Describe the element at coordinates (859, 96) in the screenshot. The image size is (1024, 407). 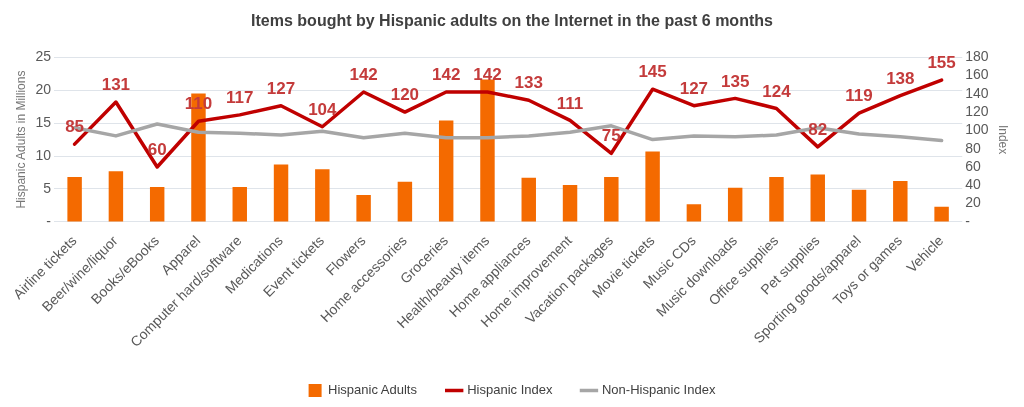
I see `data-label: 119` at that location.